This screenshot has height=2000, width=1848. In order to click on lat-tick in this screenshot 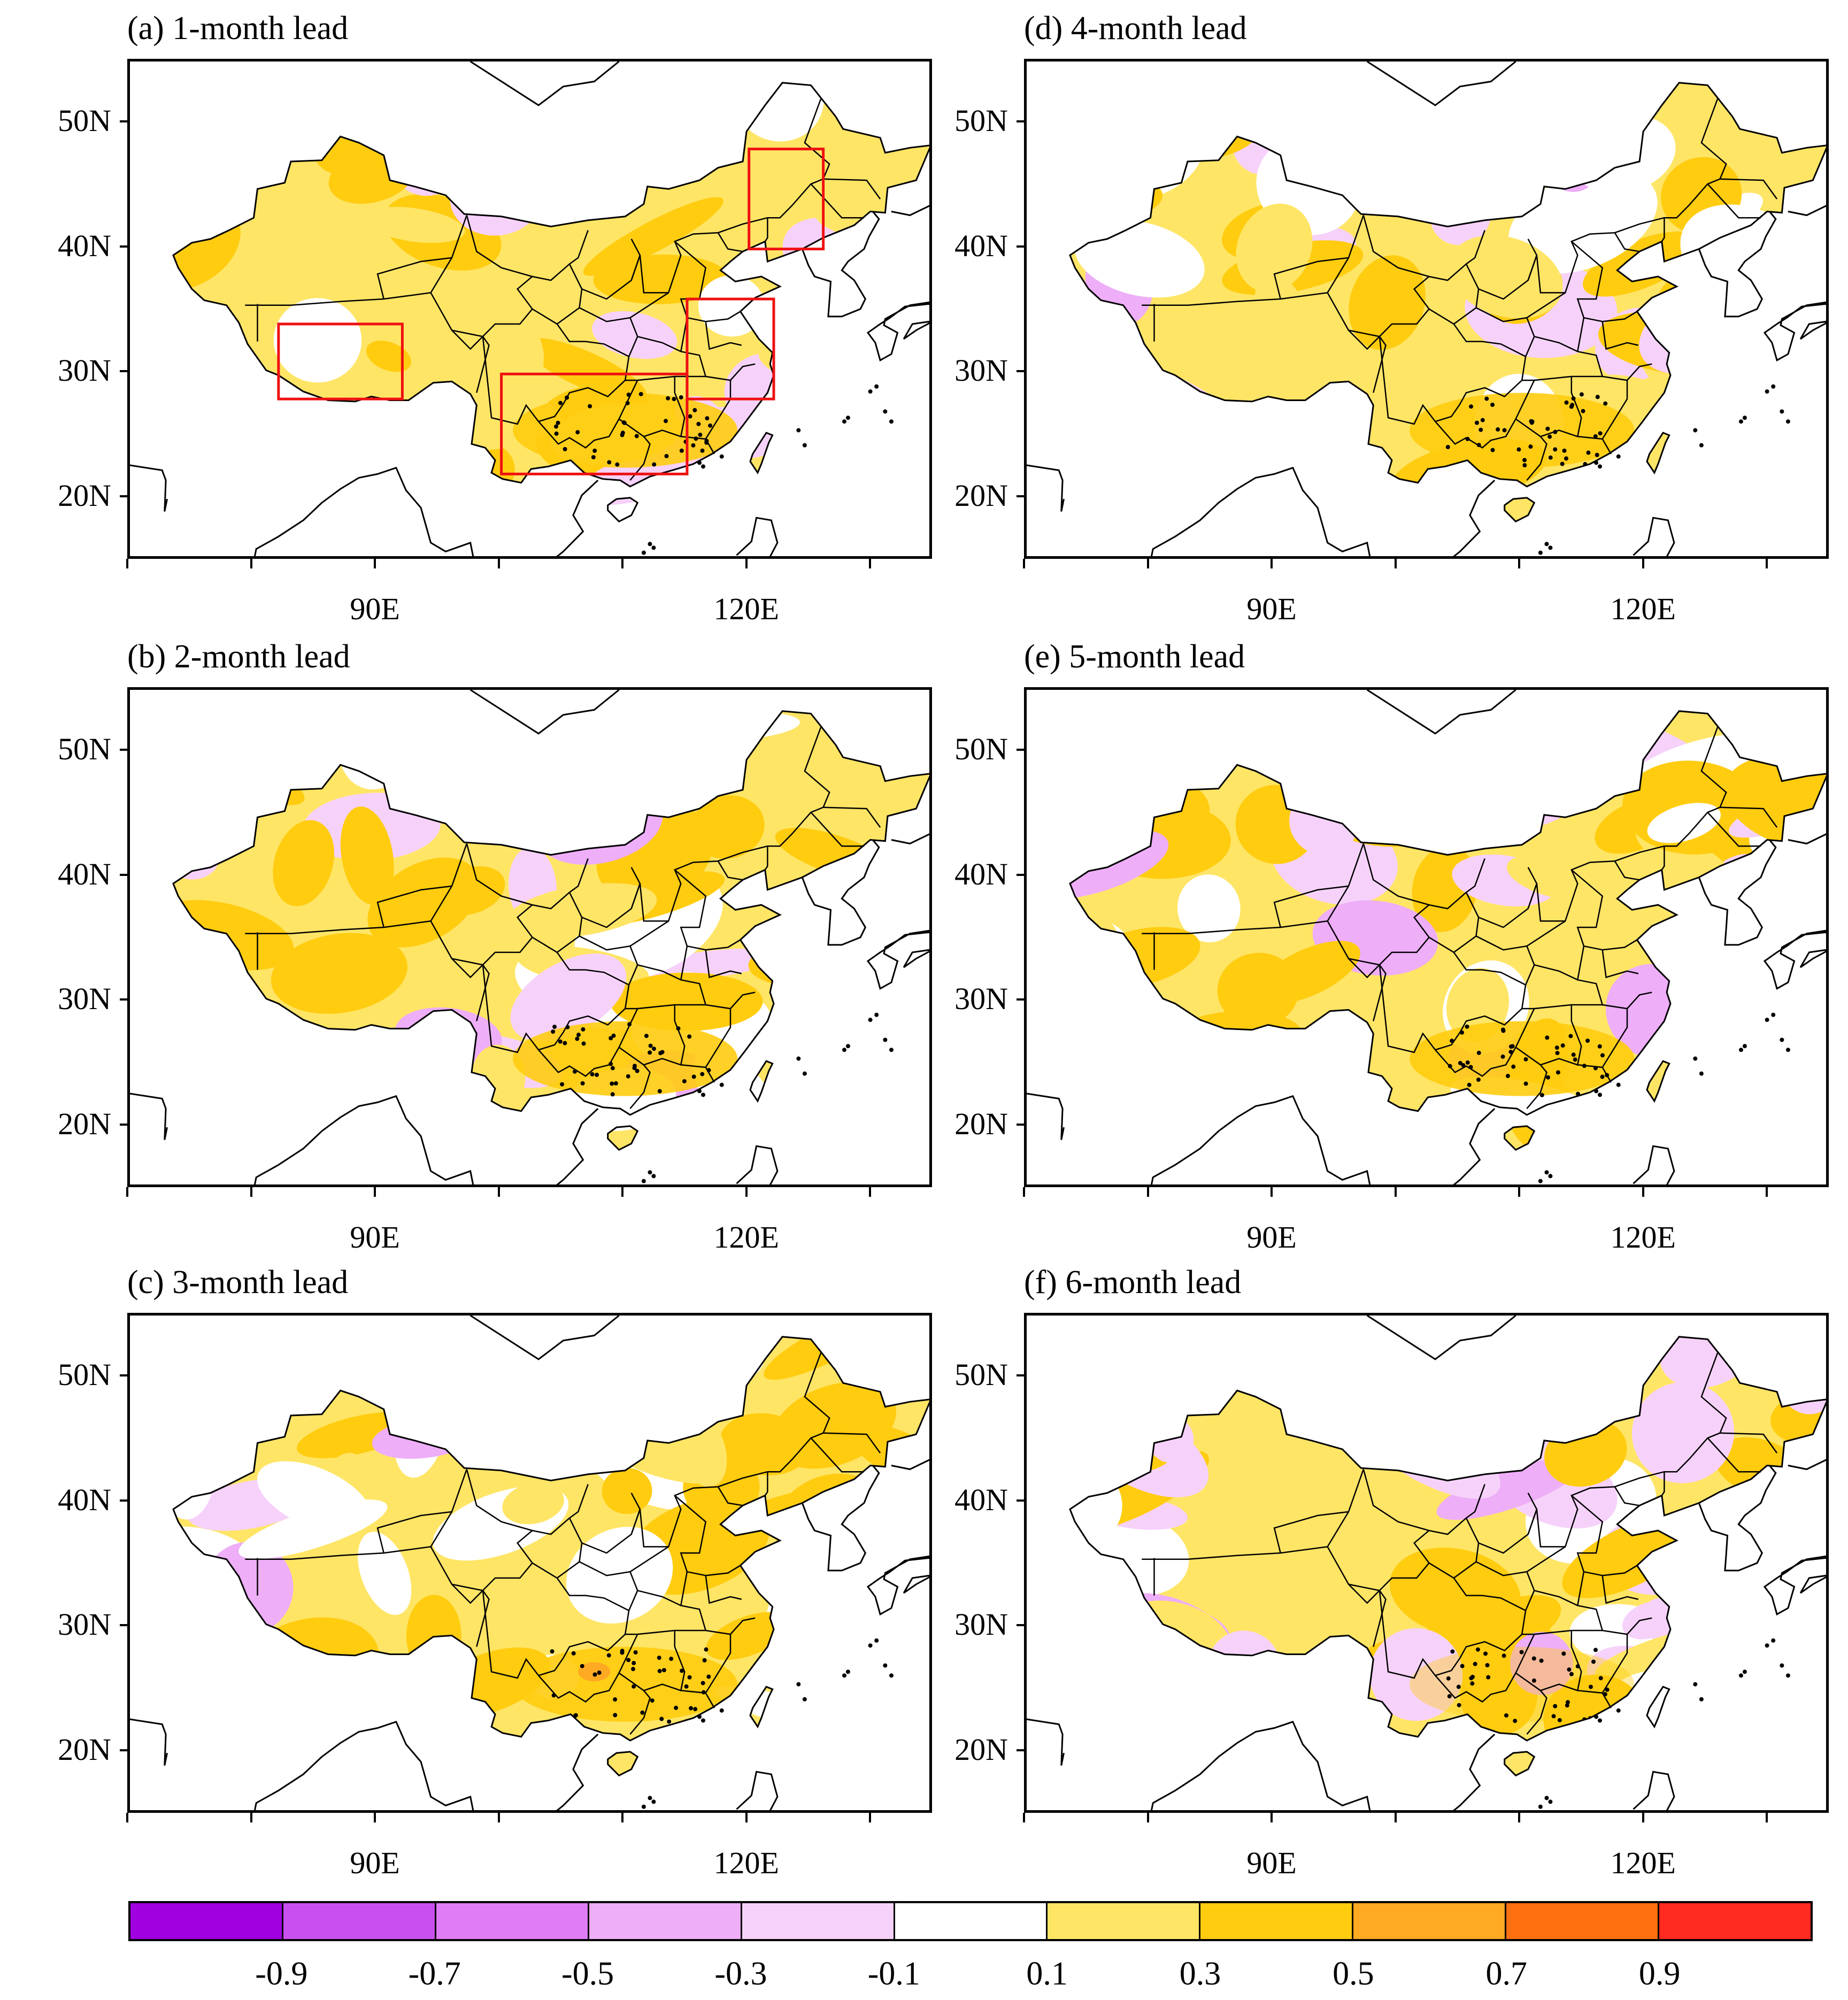, I will do `click(123, 1375)`.